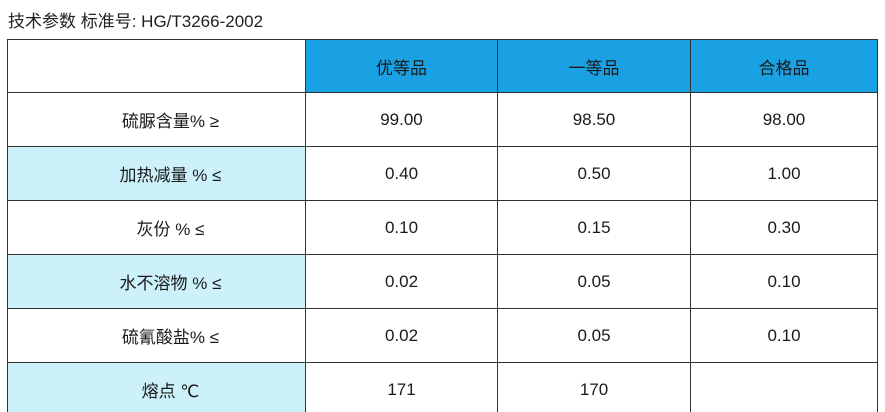 This screenshot has width=885, height=412. Describe the element at coordinates (594, 173) in the screenshot. I see `value-cell: 0.50` at that location.